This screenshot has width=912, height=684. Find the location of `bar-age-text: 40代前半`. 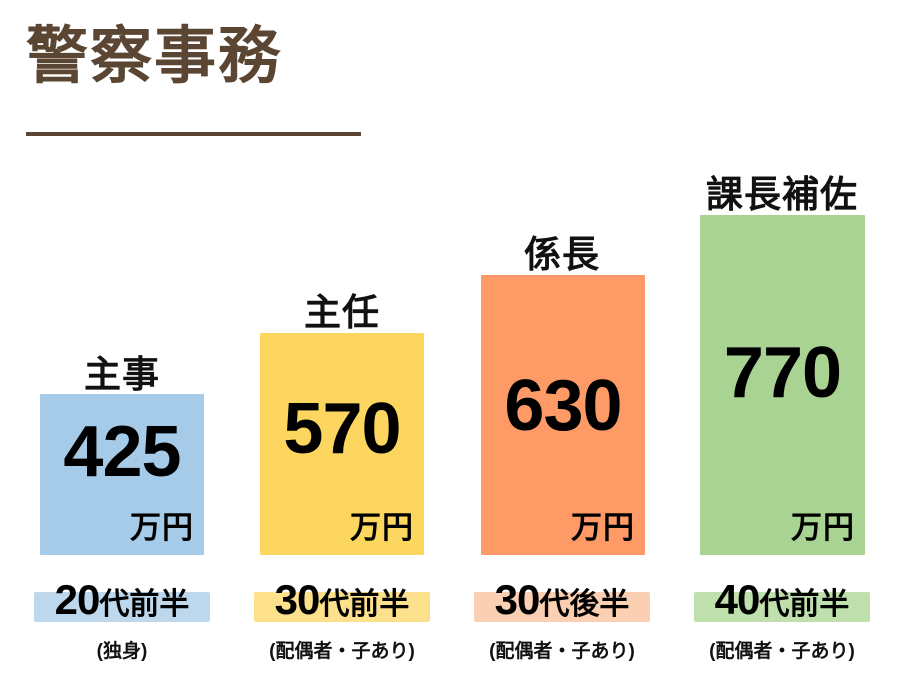

bar-age-text: 40代前半 is located at coordinates (782, 602).